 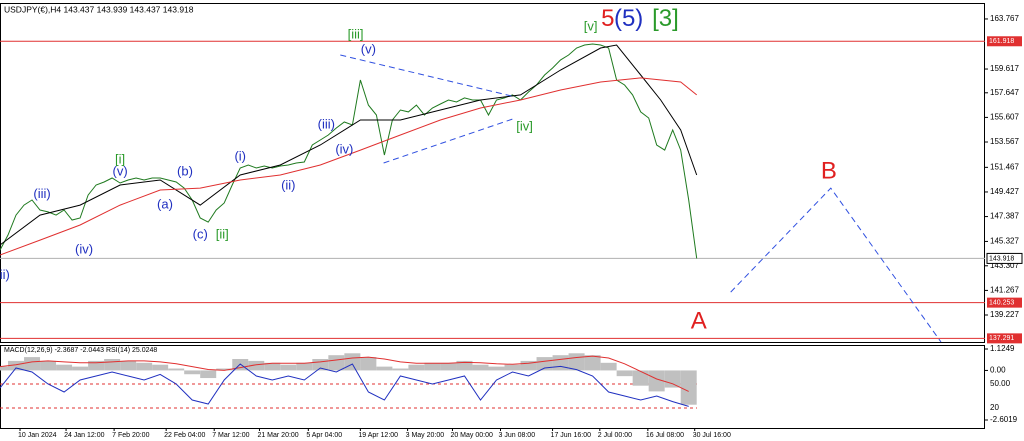 What do you see at coordinates (829, 170) in the screenshot?
I see `wave-label: B` at bounding box center [829, 170].